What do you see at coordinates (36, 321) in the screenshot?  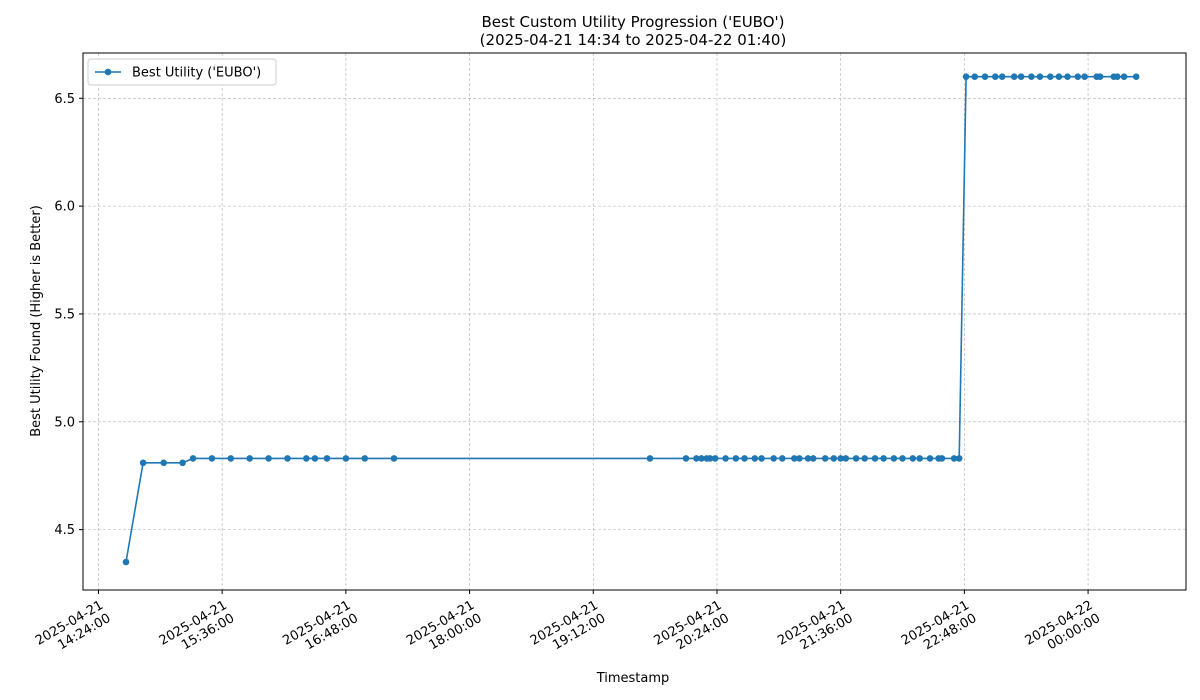 I see `y-axis-label: Best Utility Found (Higher is Better)` at bounding box center [36, 321].